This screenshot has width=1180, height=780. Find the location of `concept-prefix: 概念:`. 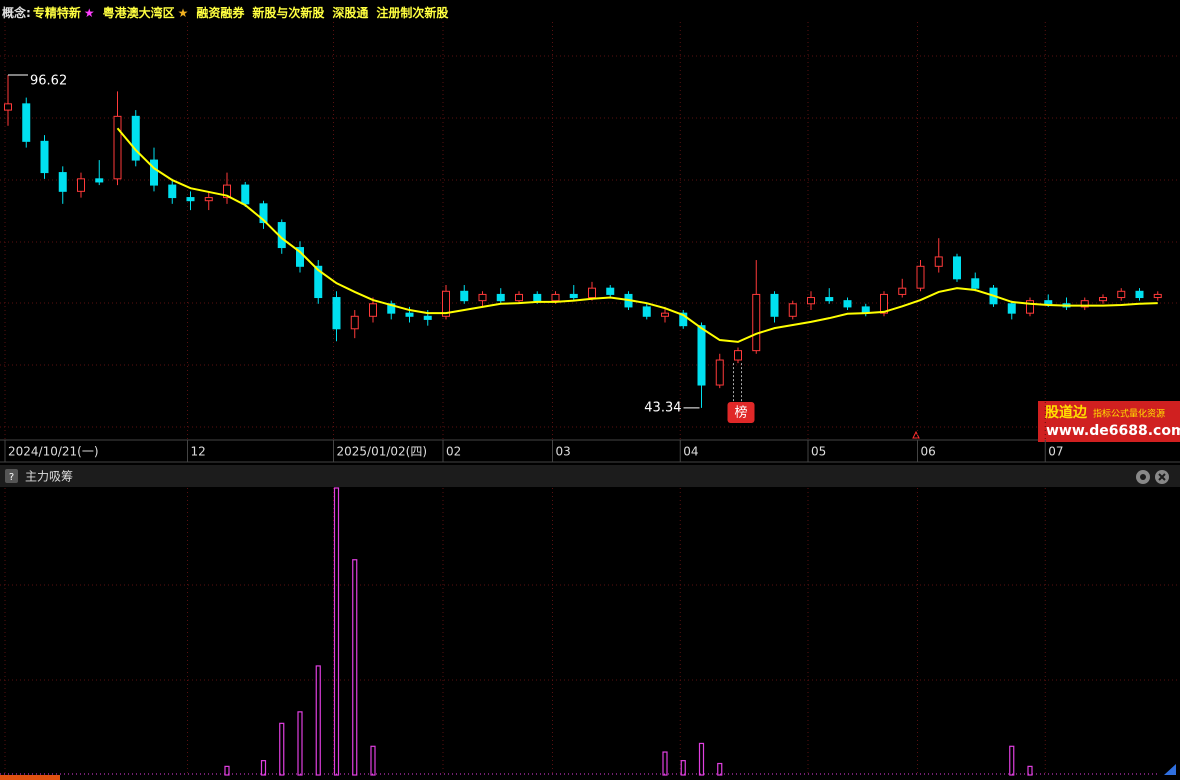

concept-prefix: 概念: is located at coordinates (16, 13).